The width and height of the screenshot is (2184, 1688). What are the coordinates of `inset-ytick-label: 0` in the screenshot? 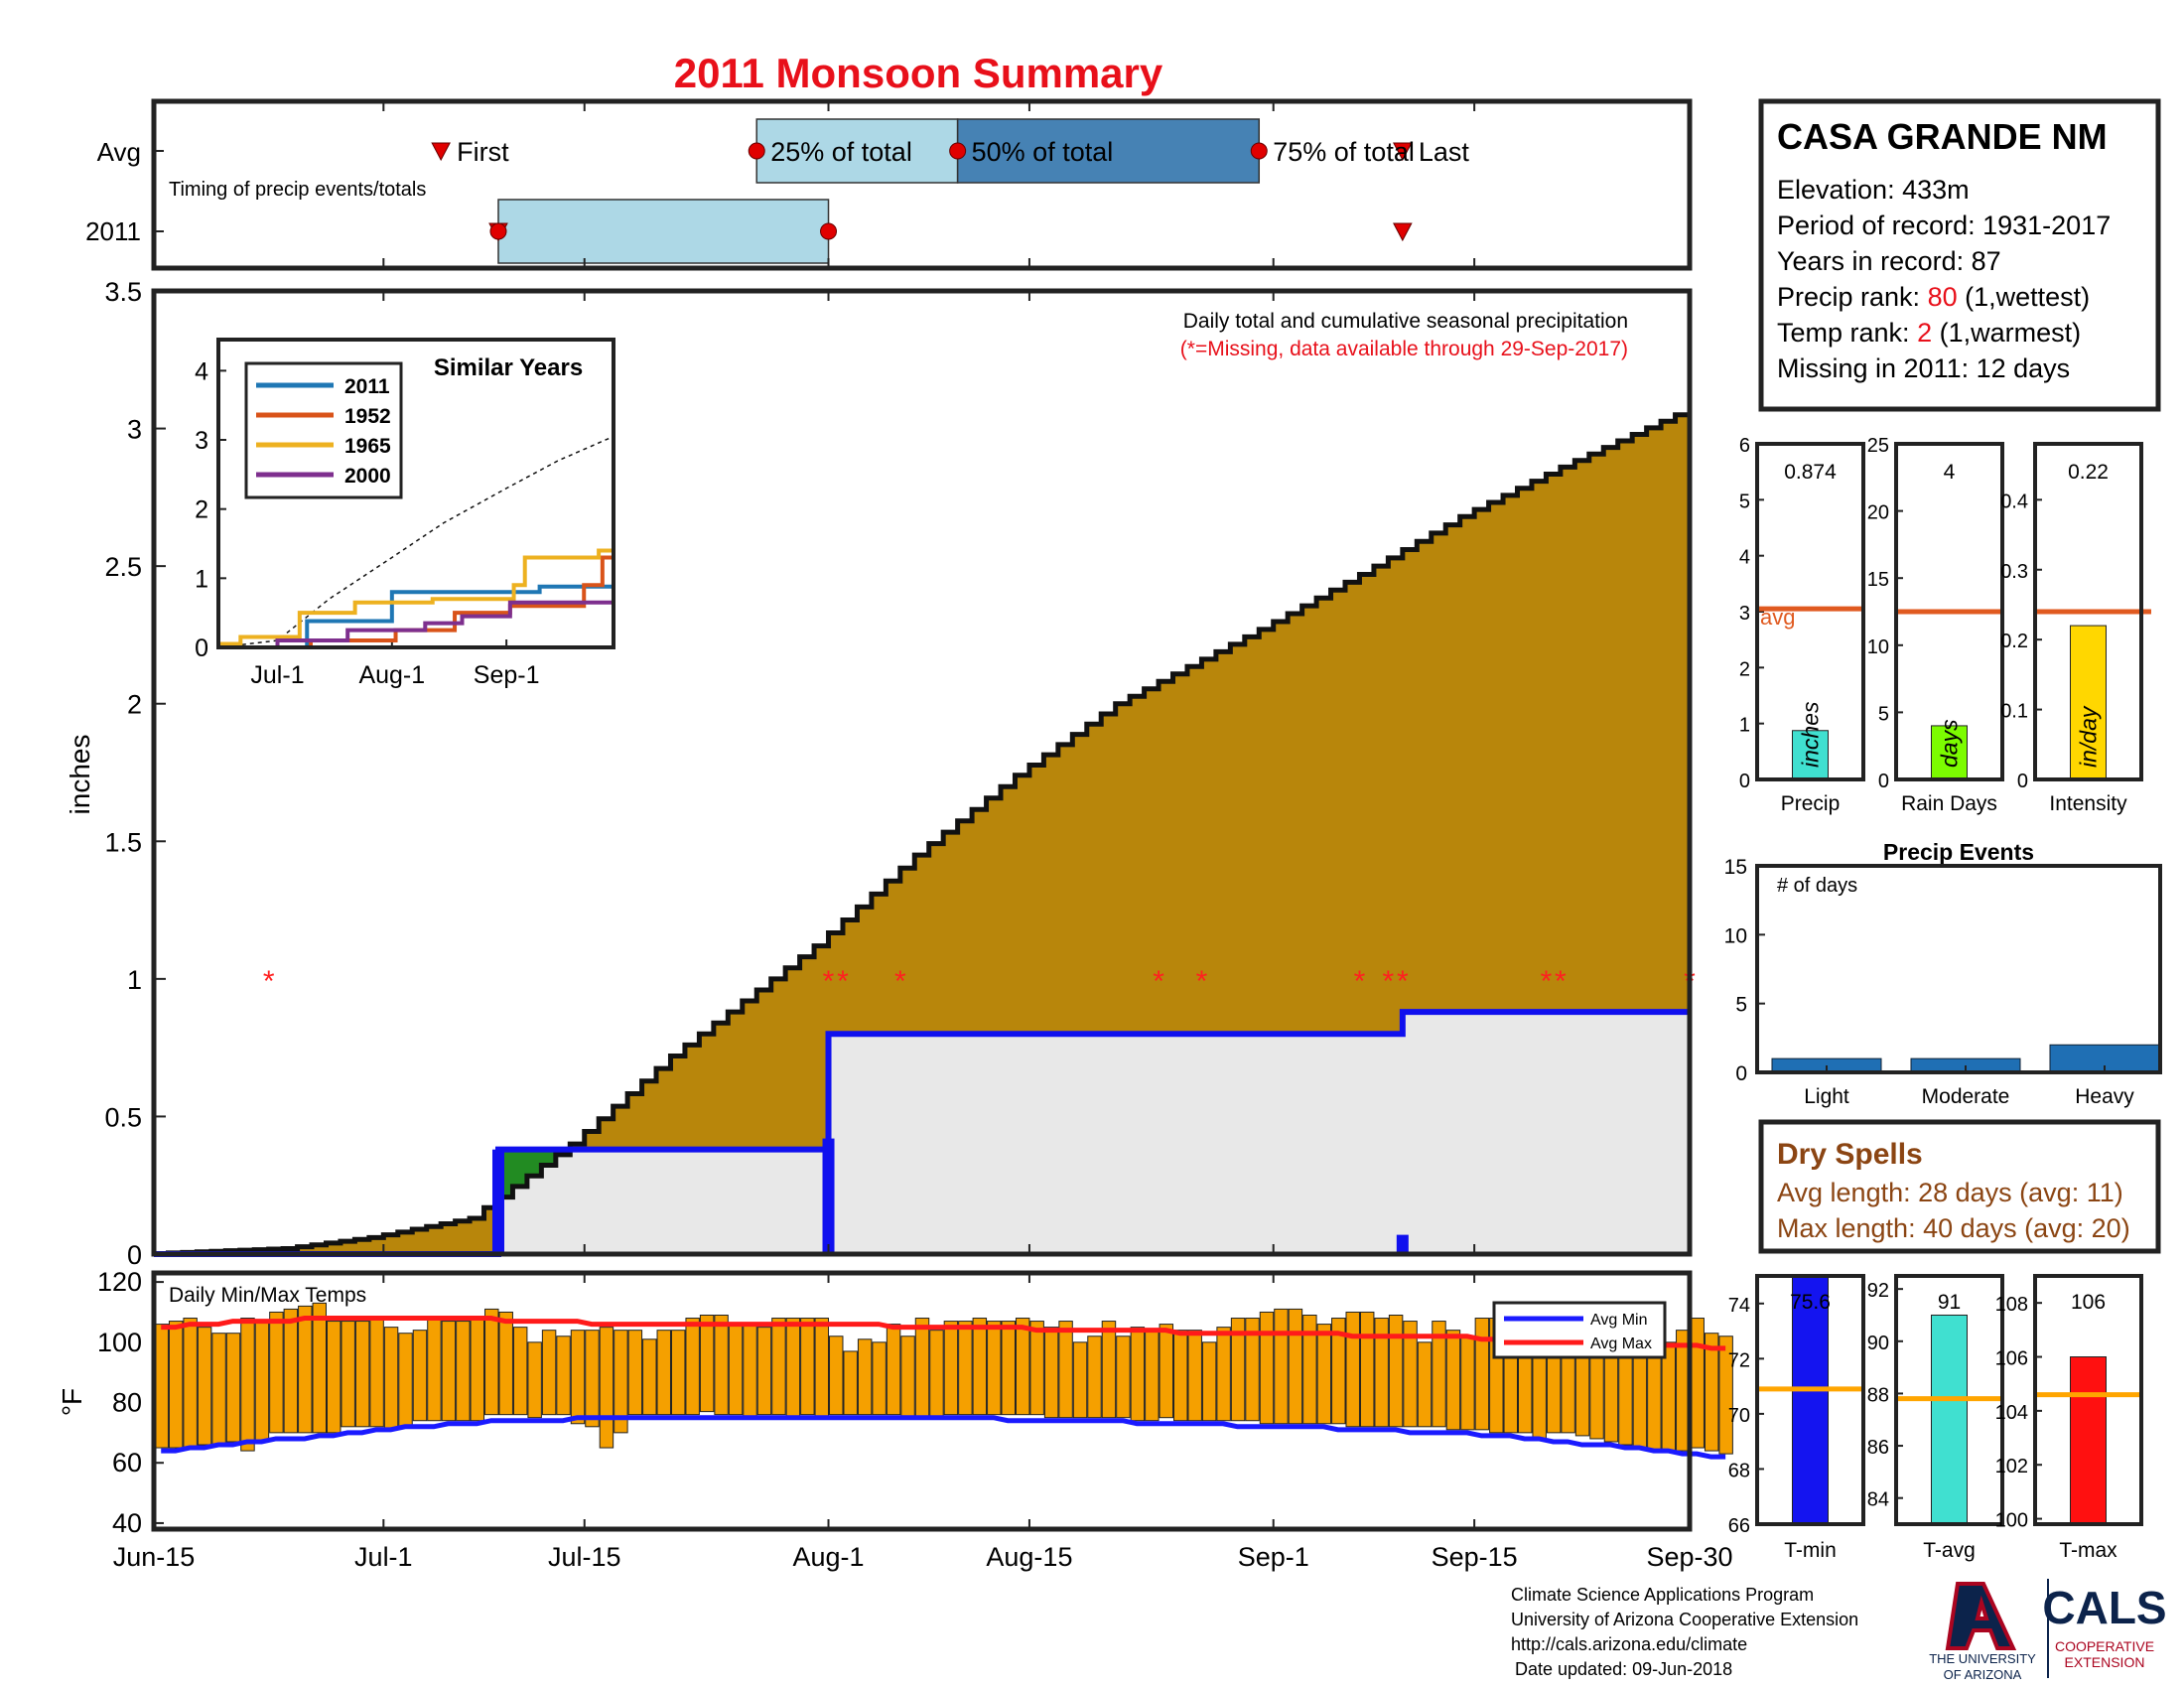 It's located at (201, 648).